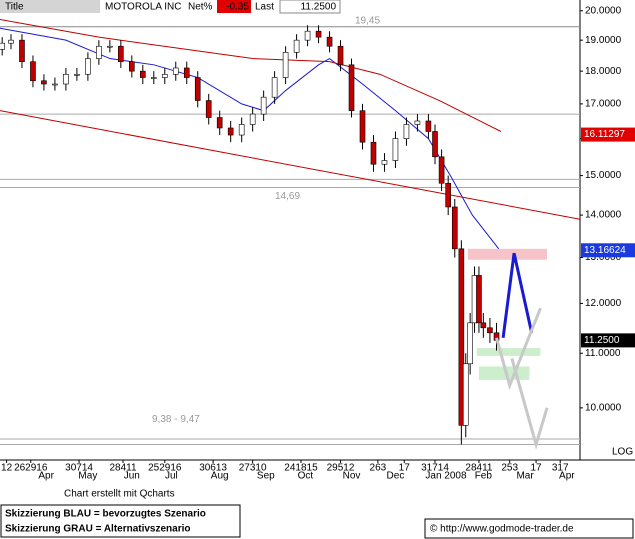 The height and width of the screenshot is (539, 635). I want to click on month-label: Jul, so click(171, 476).